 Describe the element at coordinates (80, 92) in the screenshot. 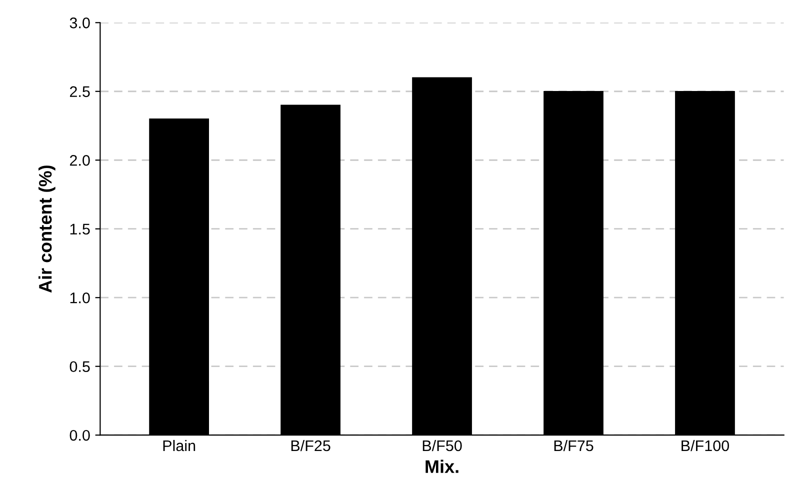

I see `y-tick-label: 2.5` at that location.